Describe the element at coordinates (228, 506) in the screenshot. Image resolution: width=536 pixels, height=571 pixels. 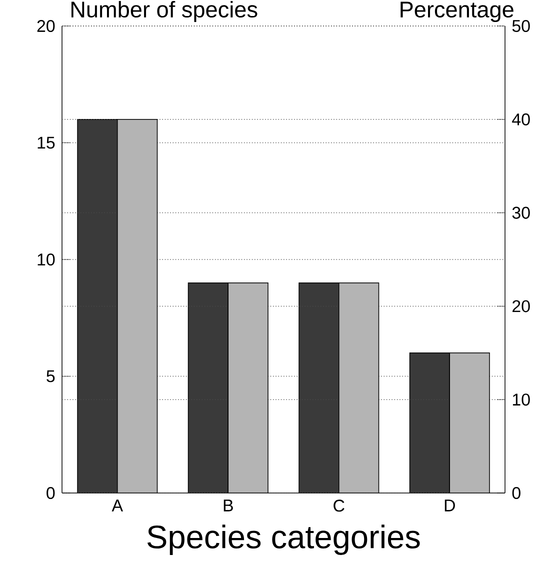
I see `x-tick-label: B` at that location.